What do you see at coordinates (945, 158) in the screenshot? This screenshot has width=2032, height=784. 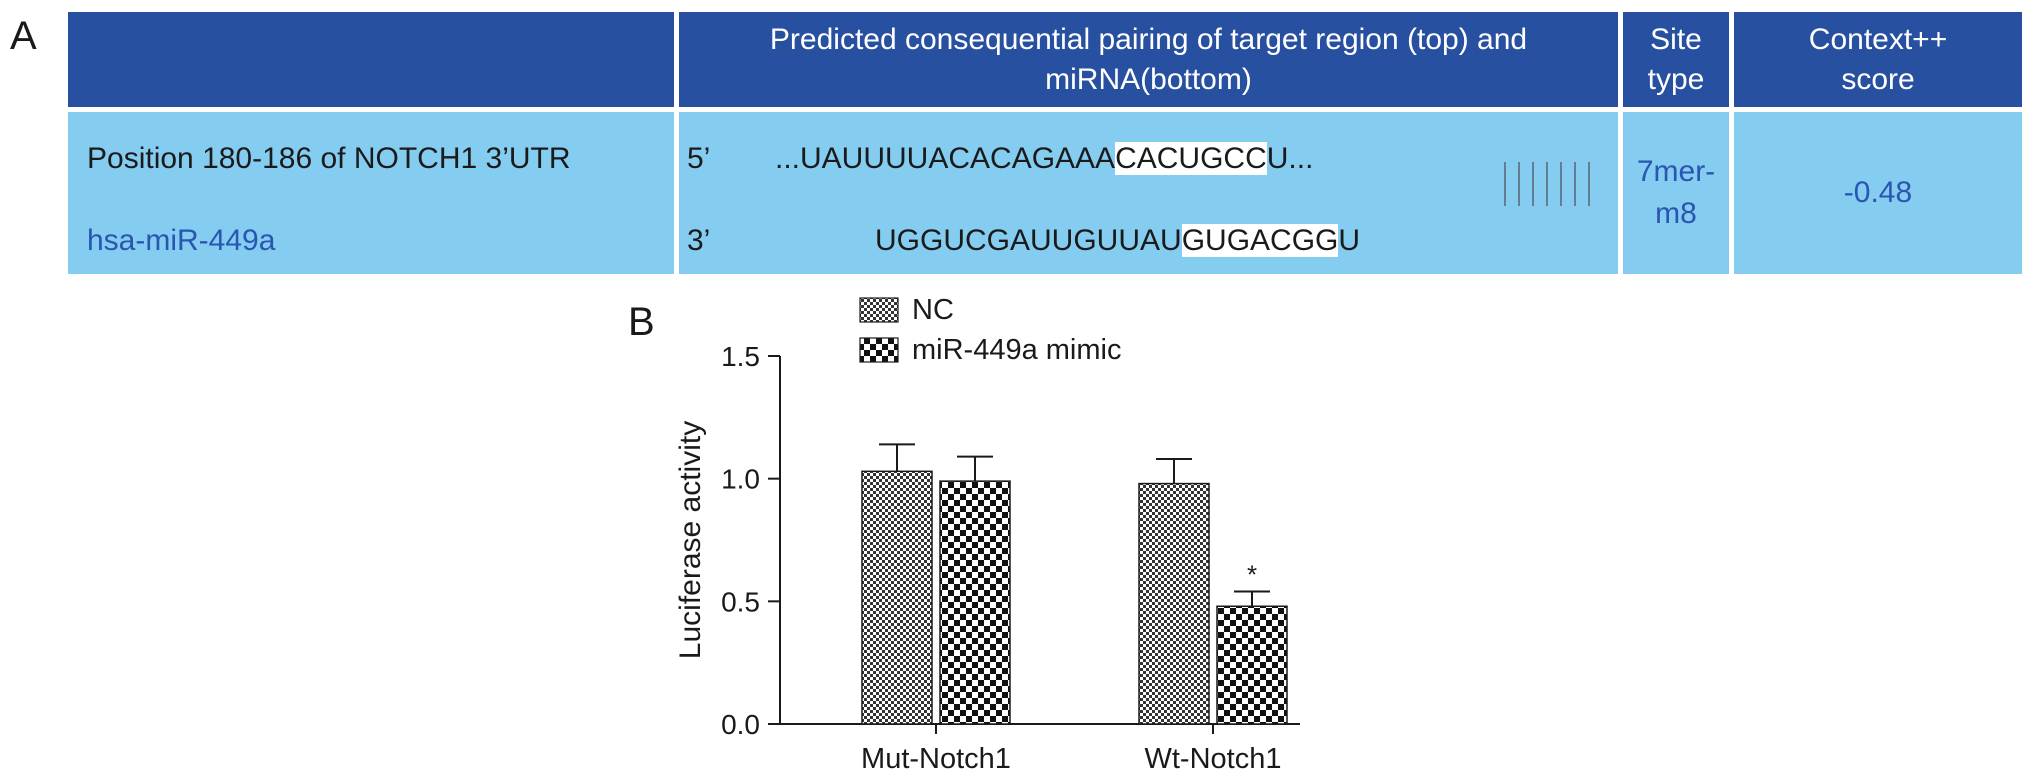 I see `target-seq-prefix: ...UAUUUUACACAGAAA` at bounding box center [945, 158].